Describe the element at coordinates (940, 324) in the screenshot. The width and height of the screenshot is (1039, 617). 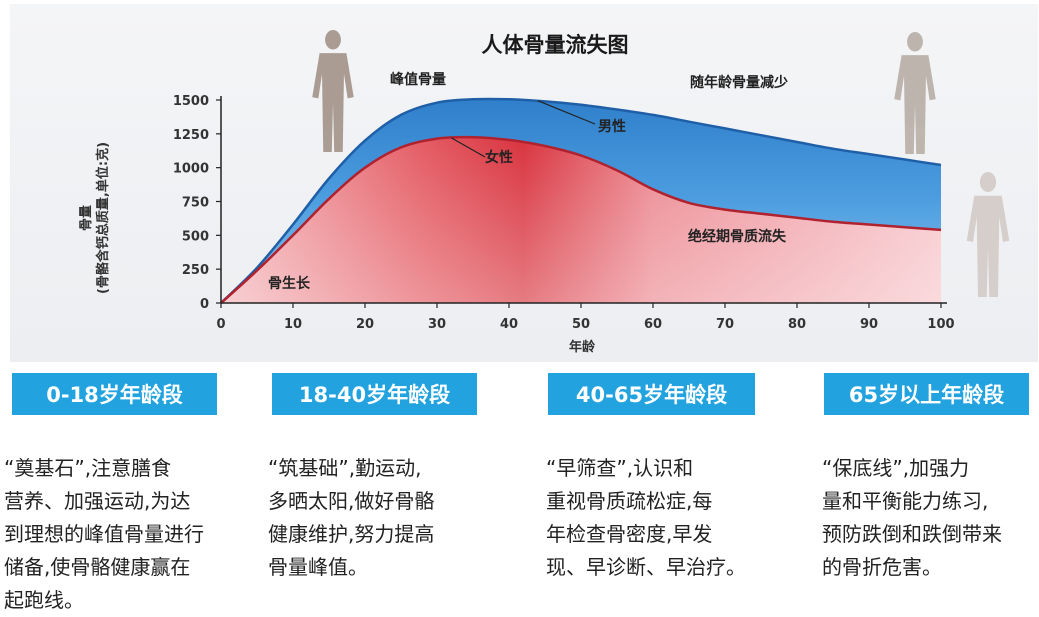
I see `x-tick-label: 100` at that location.